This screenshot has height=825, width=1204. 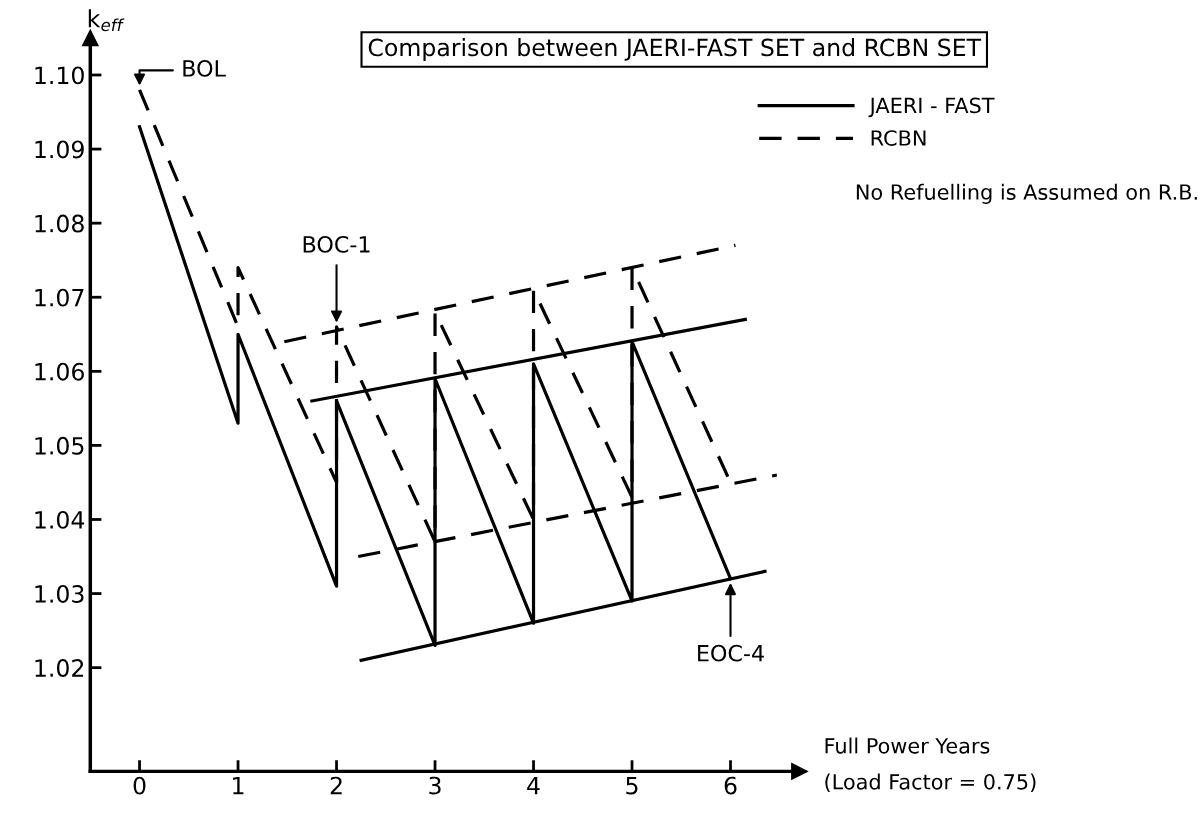 What do you see at coordinates (60, 519) in the screenshot?
I see `y-tick-label: 1.04` at bounding box center [60, 519].